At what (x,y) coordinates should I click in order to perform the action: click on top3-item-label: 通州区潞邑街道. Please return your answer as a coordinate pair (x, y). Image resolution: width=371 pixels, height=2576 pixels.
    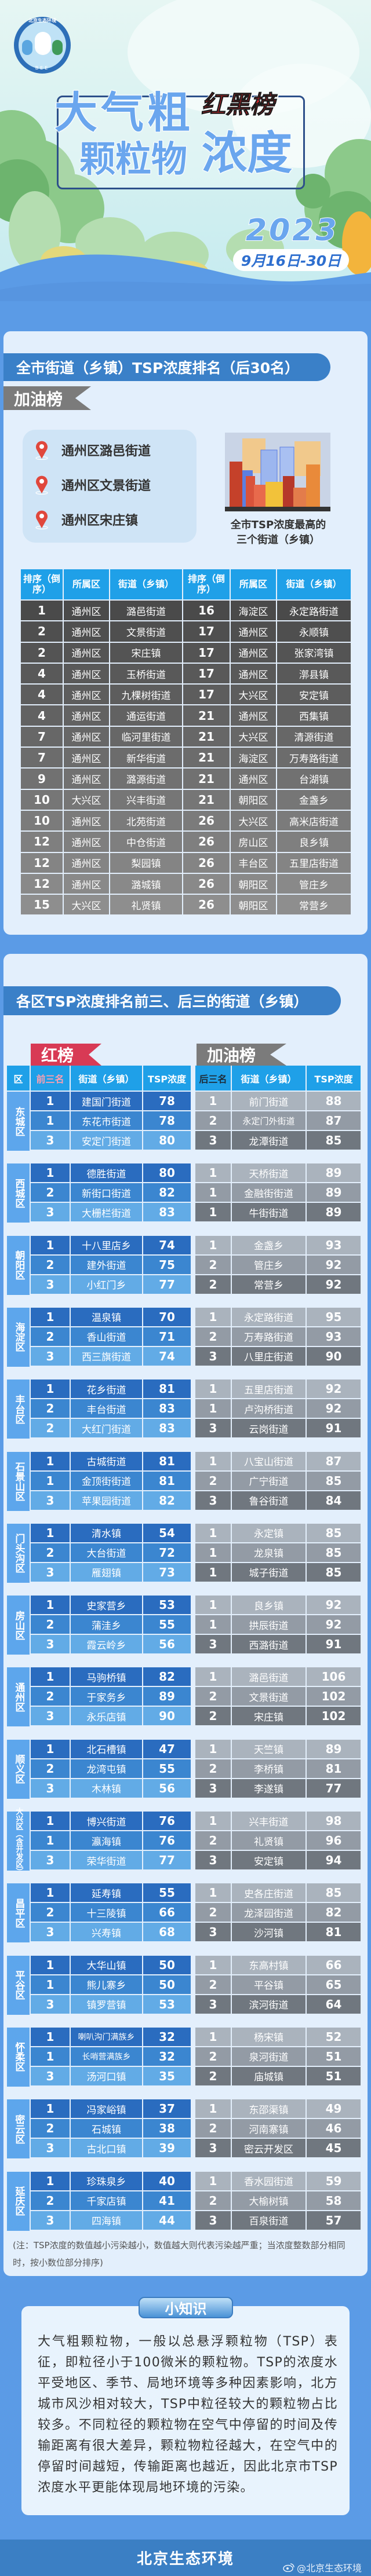
    Looking at the image, I should click on (106, 451).